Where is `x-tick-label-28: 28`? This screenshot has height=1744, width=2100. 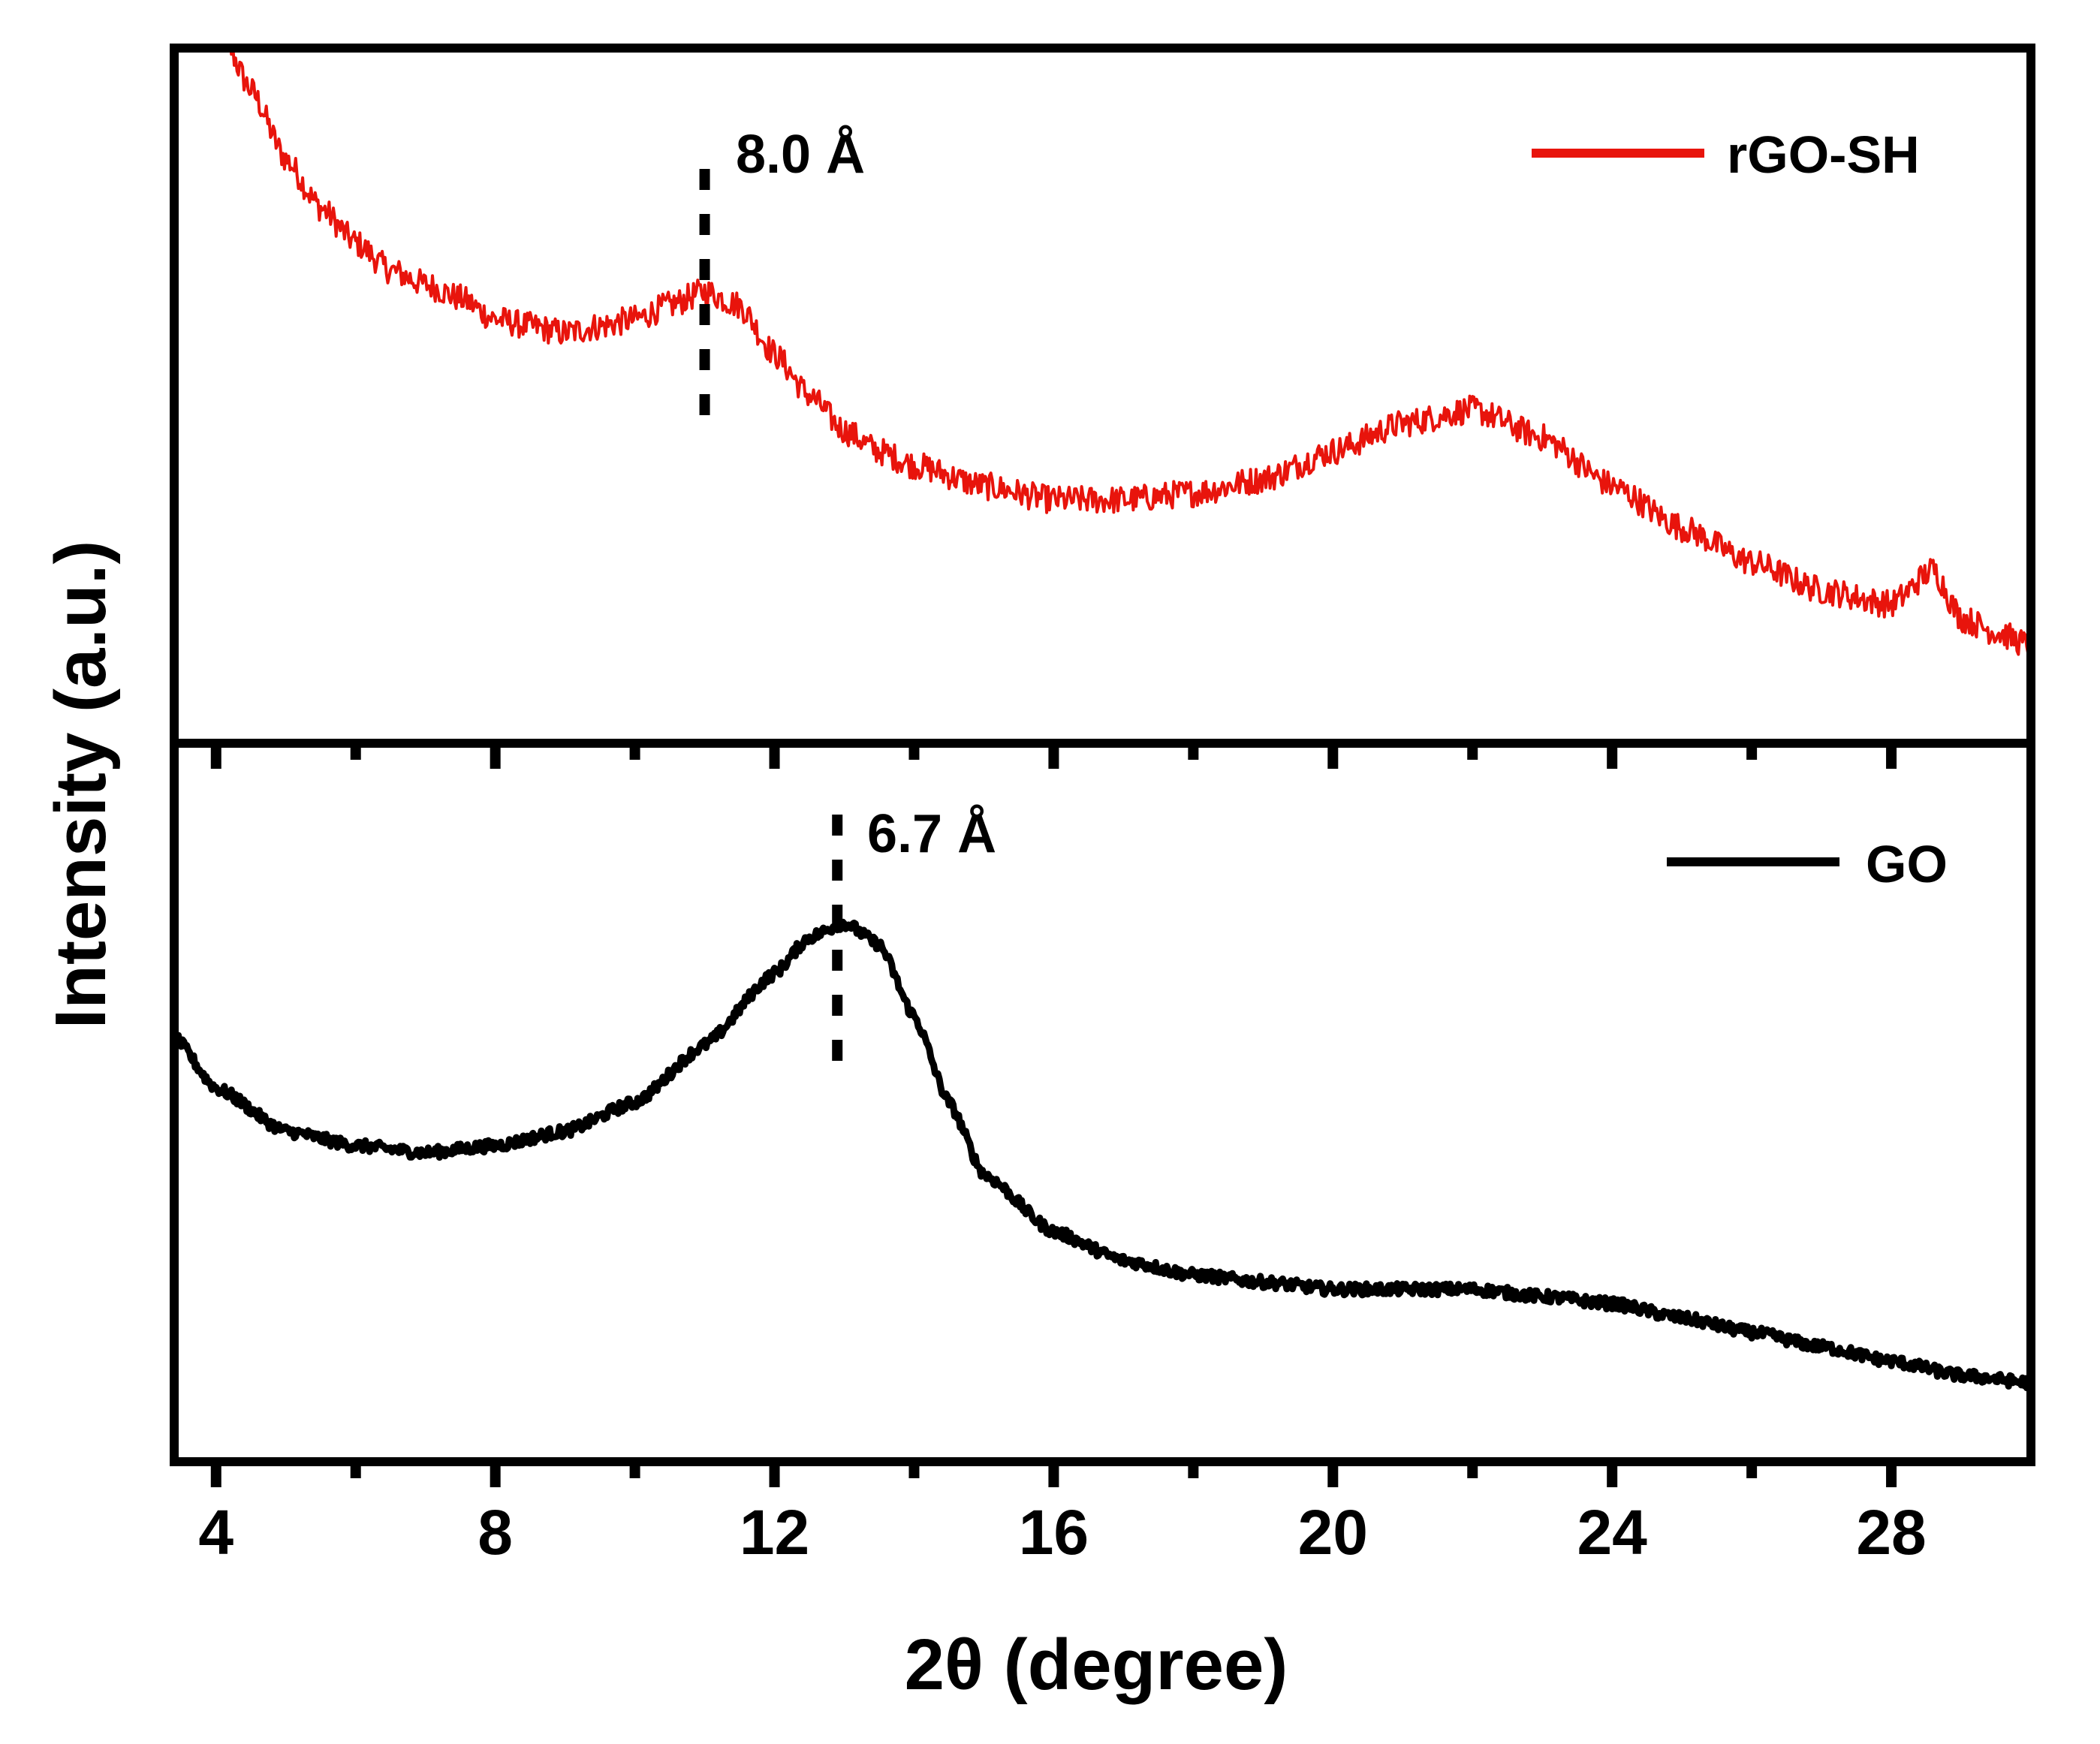 x-tick-label-28: 28 is located at coordinates (1891, 1533).